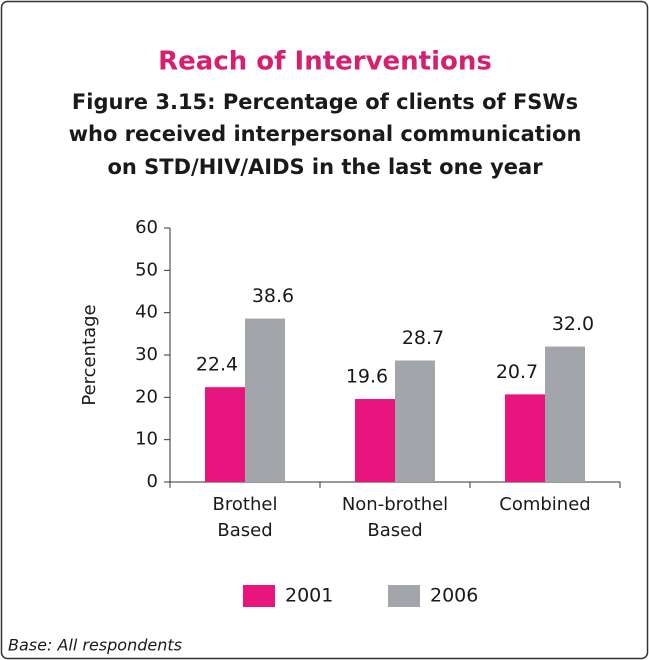 This screenshot has width=649, height=660. I want to click on legend-label: 2006, so click(454, 596).